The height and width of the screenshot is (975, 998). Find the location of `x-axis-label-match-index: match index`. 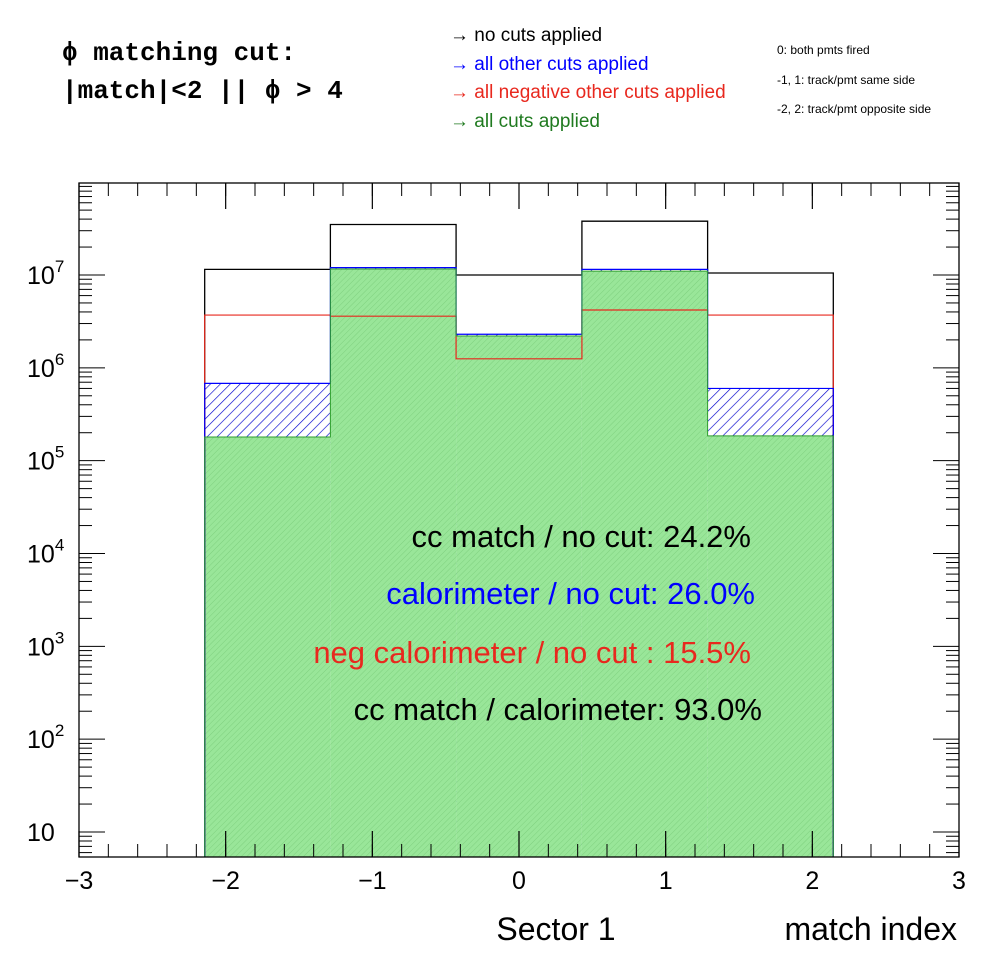

x-axis-label-match-index: match index is located at coordinates (870, 929).